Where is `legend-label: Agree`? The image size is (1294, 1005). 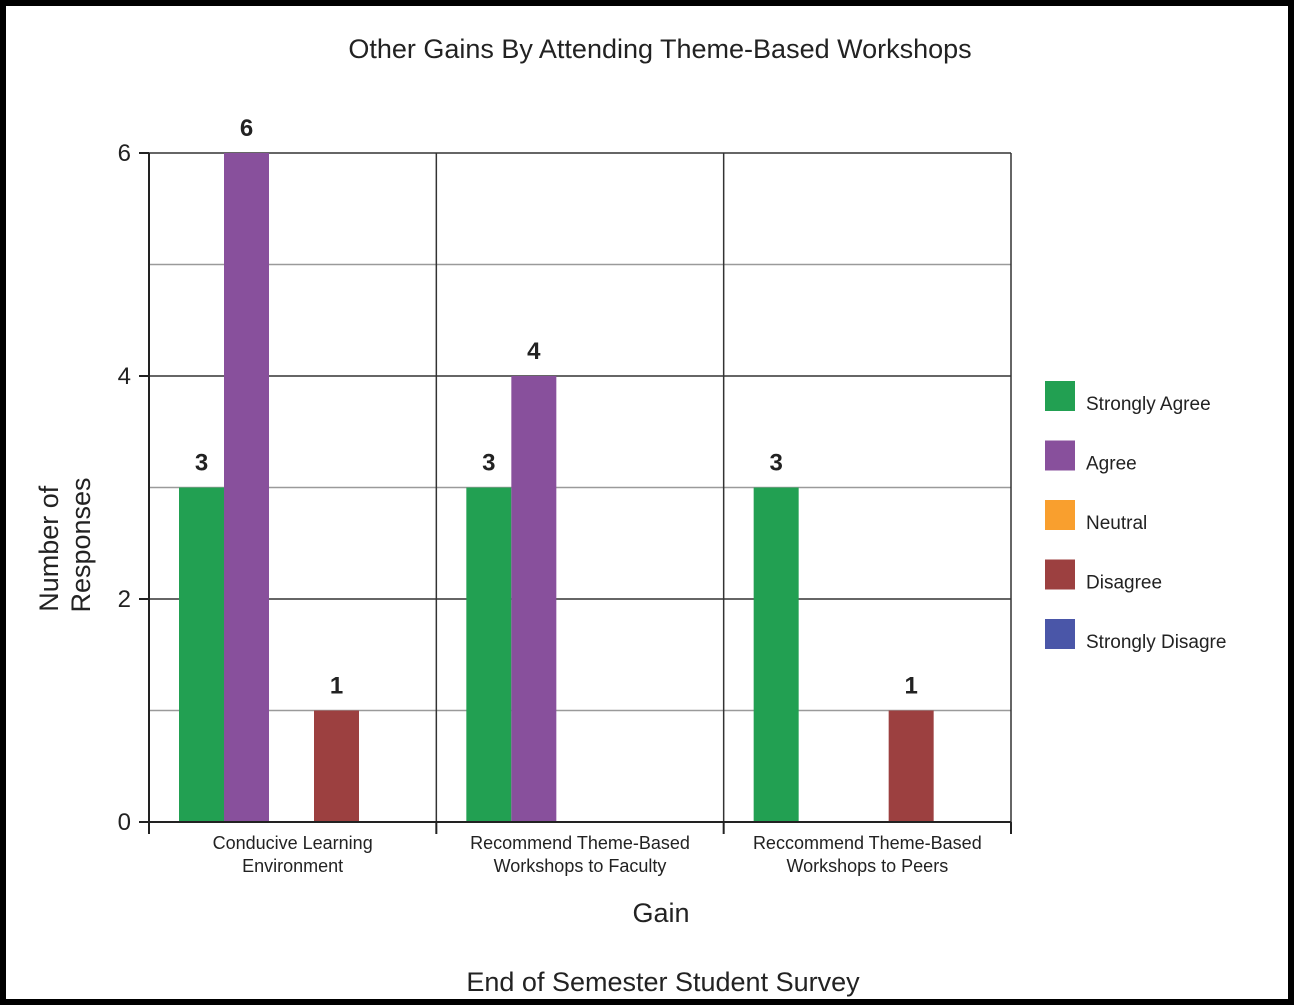
legend-label: Agree is located at coordinates (1111, 464).